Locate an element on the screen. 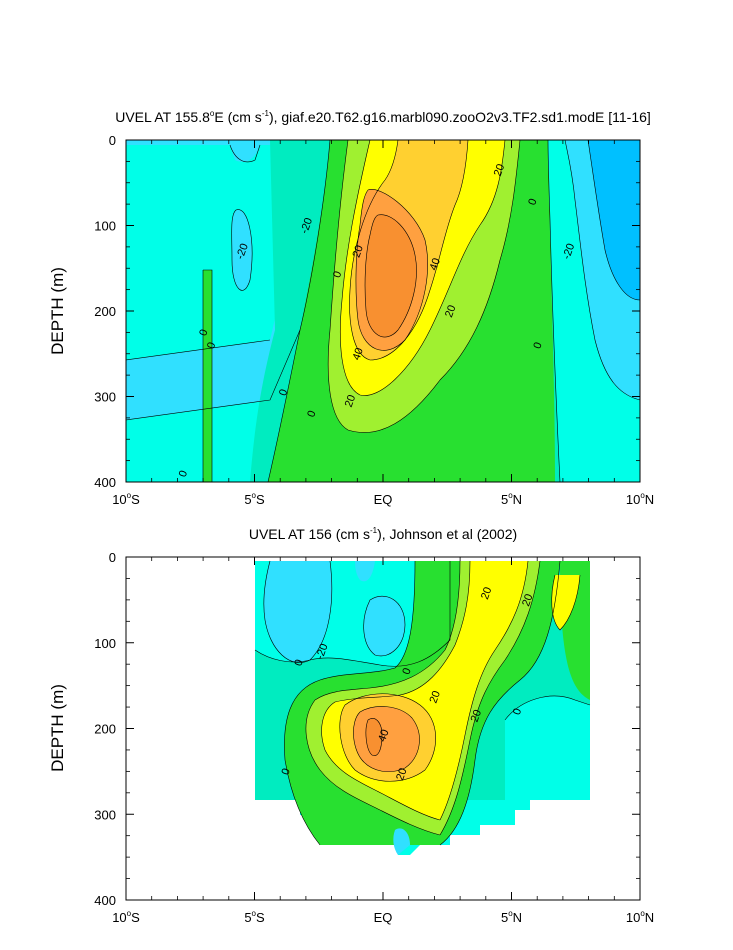 The width and height of the screenshot is (733, 950). observed-contour-lines is located at coordinates (422, 703).